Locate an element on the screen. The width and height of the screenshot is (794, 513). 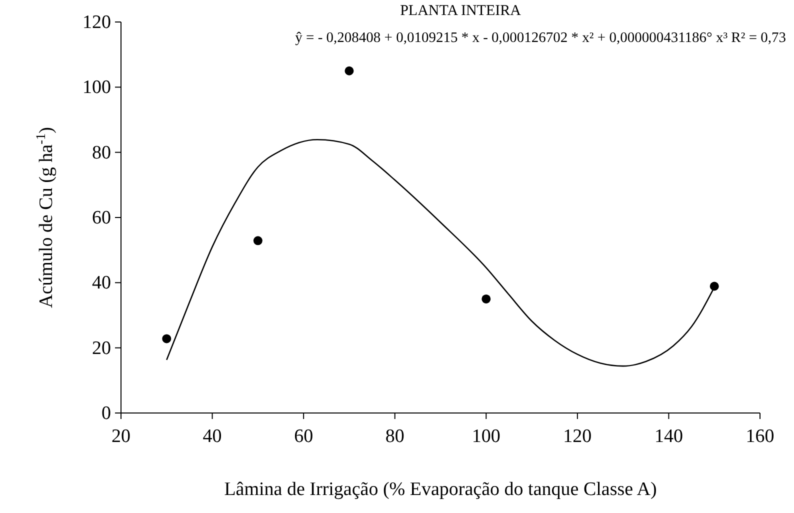
chart-title: PLANTA INTEIRA is located at coordinates (461, 11).